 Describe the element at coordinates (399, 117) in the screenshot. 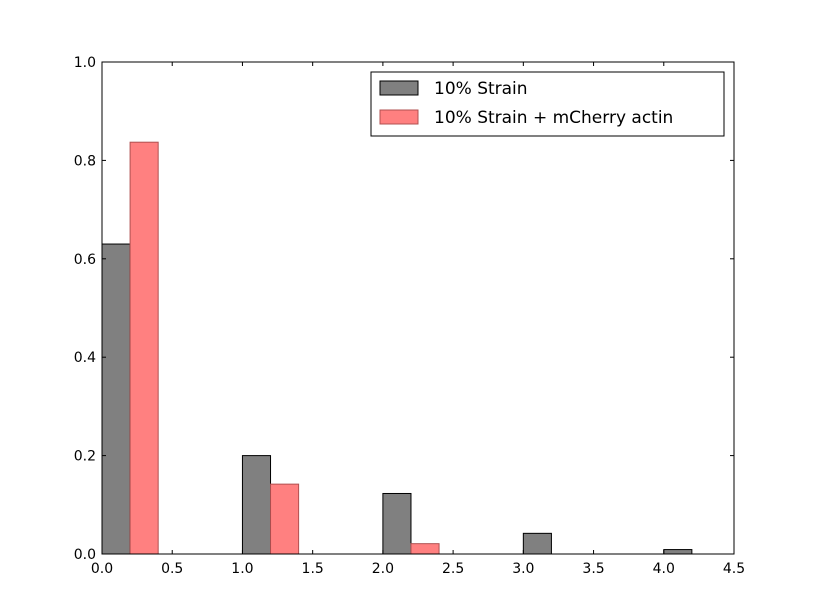

I see `legend-swatch-10-strain-mcherry` at that location.